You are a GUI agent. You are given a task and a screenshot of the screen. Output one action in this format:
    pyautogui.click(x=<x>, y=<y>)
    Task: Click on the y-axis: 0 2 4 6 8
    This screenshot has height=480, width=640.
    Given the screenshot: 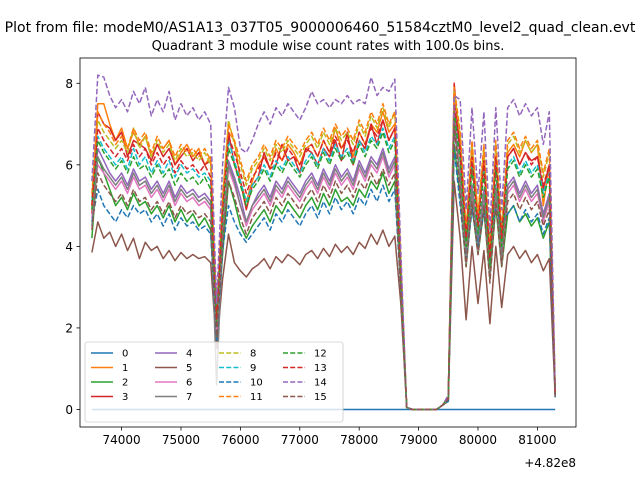 What is the action you would take?
    pyautogui.click(x=72, y=247)
    